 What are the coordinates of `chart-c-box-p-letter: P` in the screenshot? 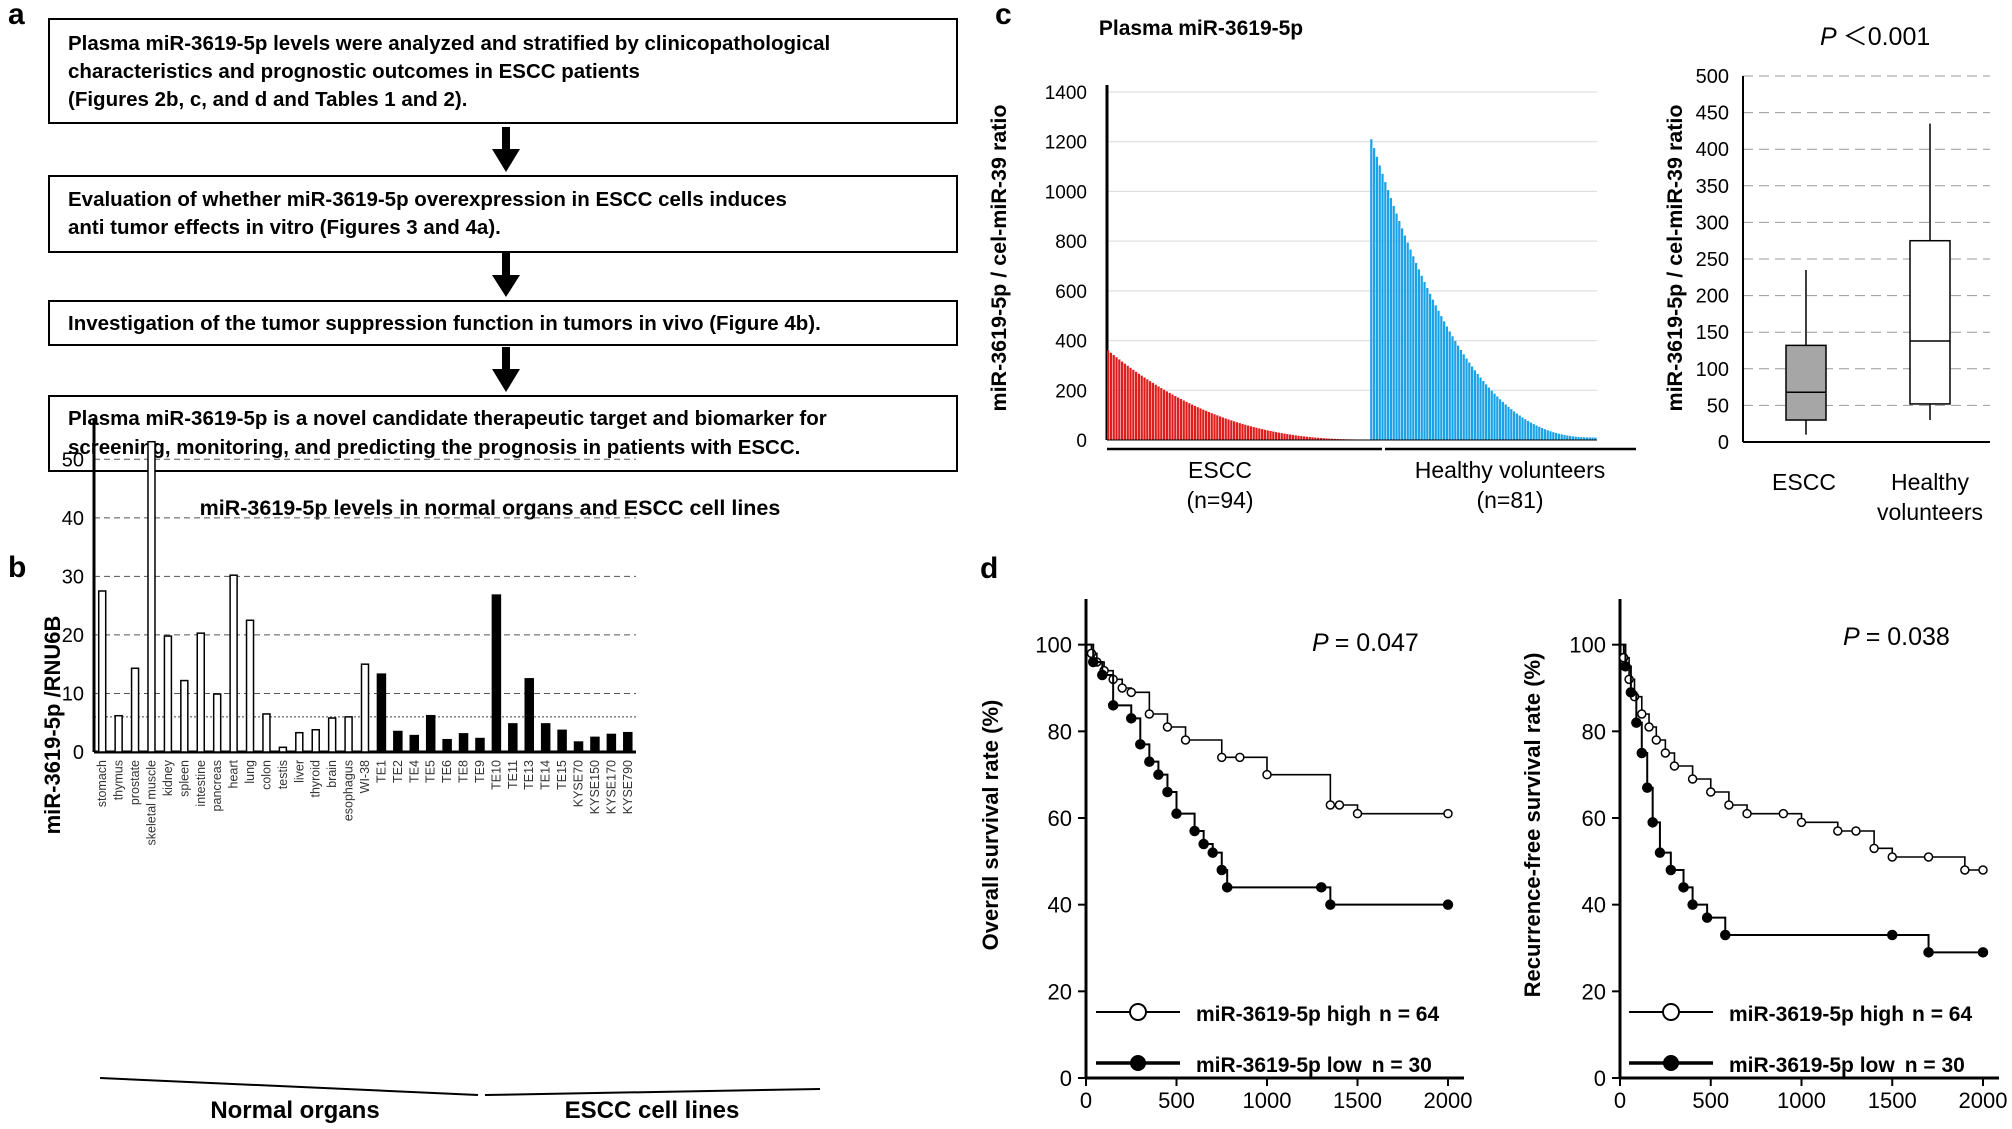 It's located at (1828, 37).